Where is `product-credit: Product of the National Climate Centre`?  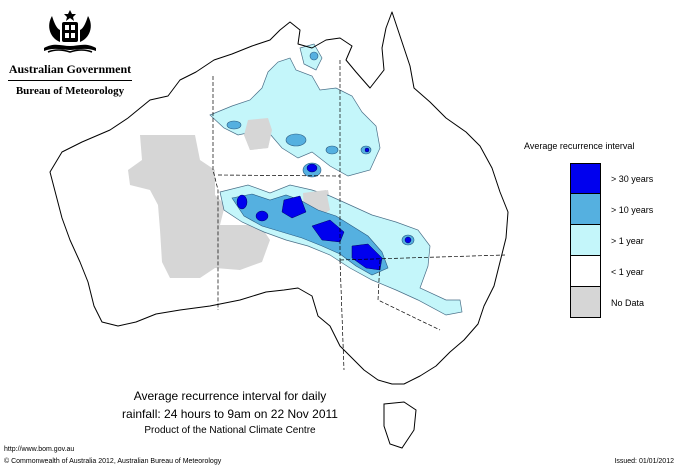
product-credit: Product of the National Climate Centre is located at coordinates (230, 430).